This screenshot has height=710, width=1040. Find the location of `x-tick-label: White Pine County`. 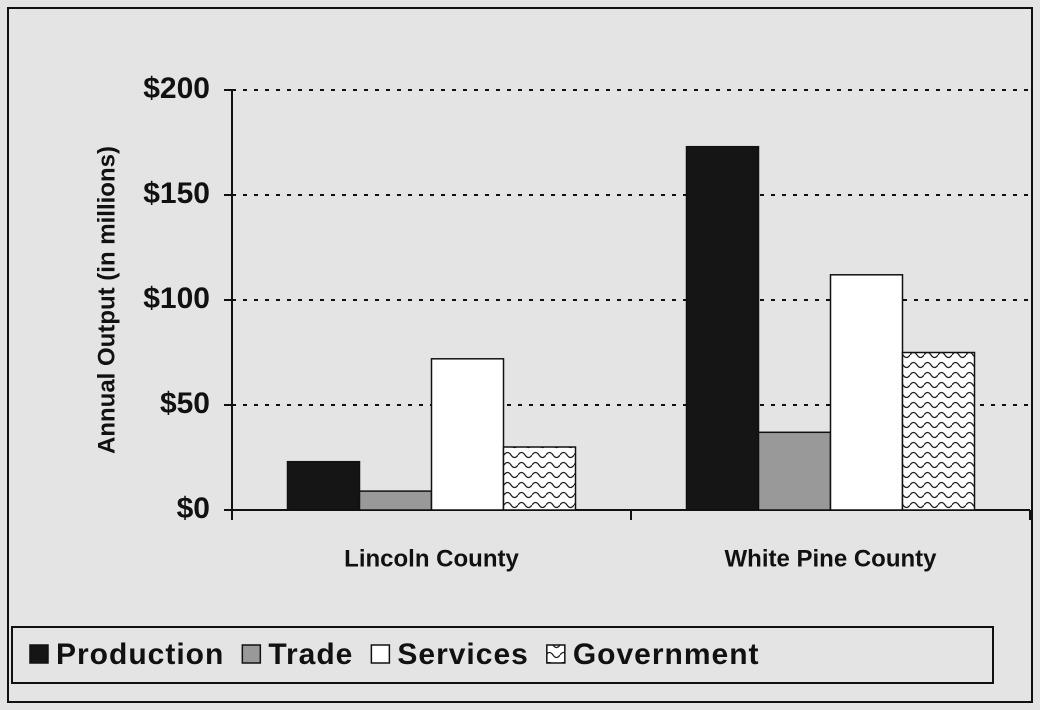

x-tick-label: White Pine County is located at coordinates (831, 558).